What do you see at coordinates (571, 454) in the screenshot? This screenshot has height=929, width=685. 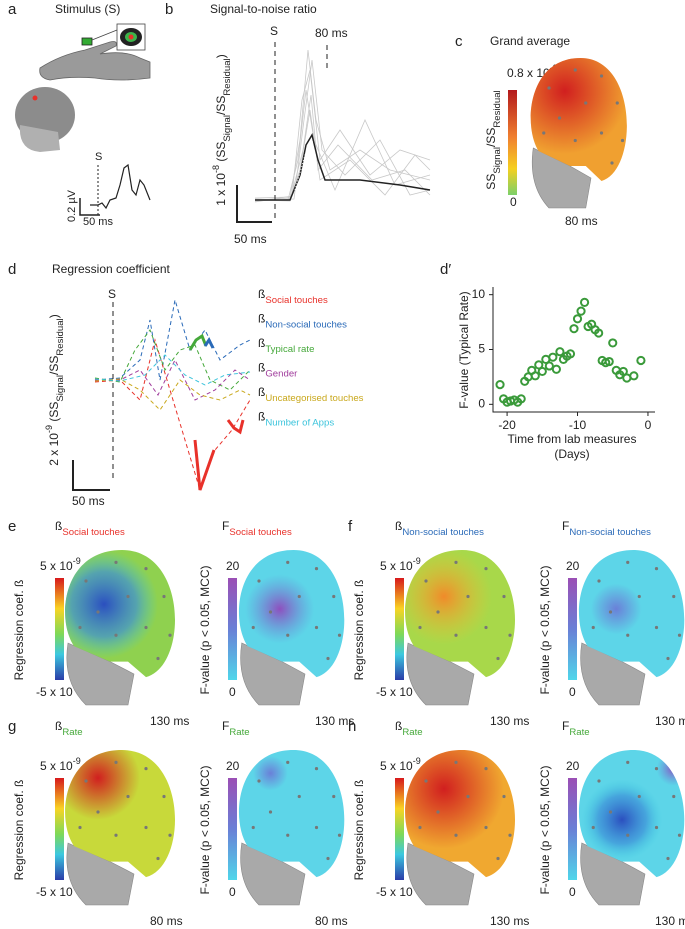 I see `x-axis-label: (Days)` at bounding box center [571, 454].